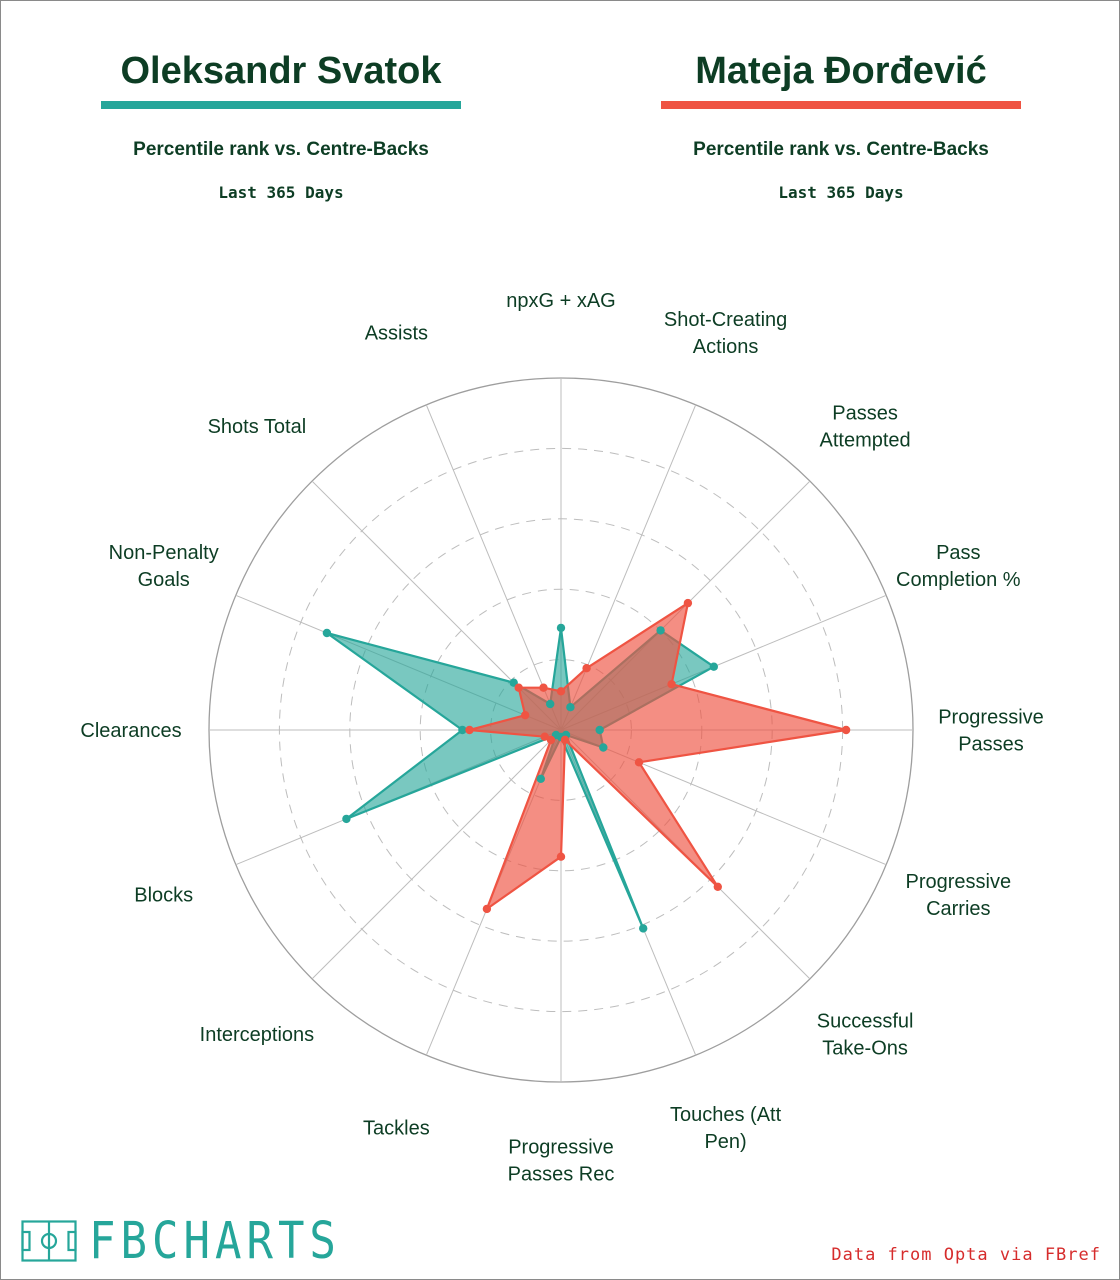 The height and width of the screenshot is (1280, 1120). I want to click on axis-label-11: Blocks, so click(163, 896).